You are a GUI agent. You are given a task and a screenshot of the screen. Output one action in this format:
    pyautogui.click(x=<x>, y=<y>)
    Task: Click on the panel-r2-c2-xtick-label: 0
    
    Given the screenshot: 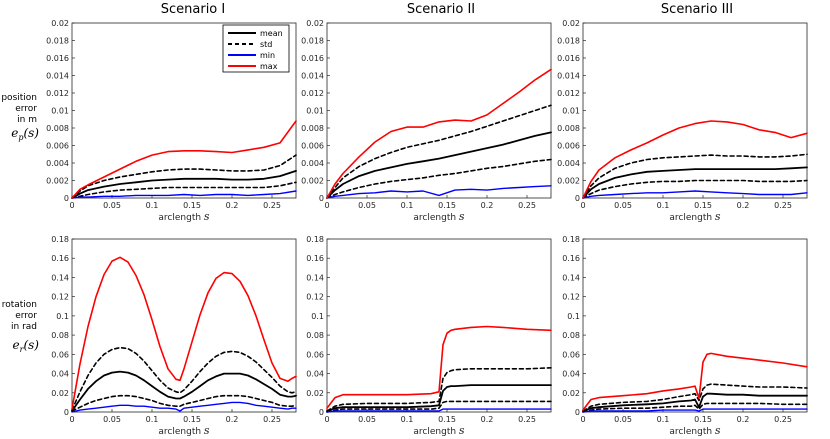 What is the action you would take?
    pyautogui.click(x=326, y=419)
    